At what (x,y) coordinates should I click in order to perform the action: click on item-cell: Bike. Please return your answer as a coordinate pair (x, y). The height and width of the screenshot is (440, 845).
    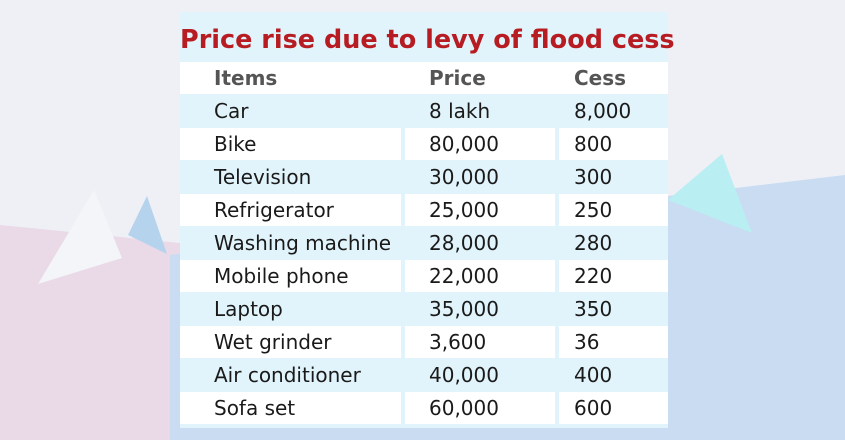
    Looking at the image, I should click on (235, 144).